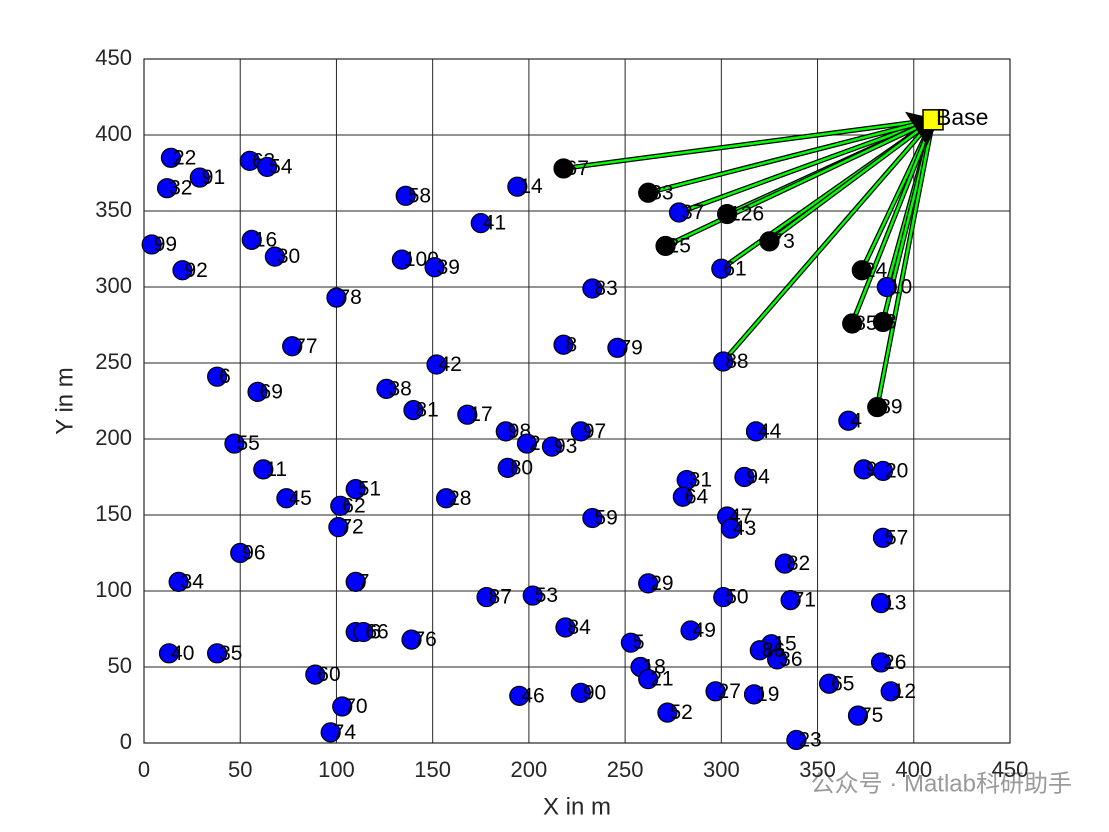 The height and width of the screenshot is (832, 1109). I want to click on node-label: 30, so click(288, 256).